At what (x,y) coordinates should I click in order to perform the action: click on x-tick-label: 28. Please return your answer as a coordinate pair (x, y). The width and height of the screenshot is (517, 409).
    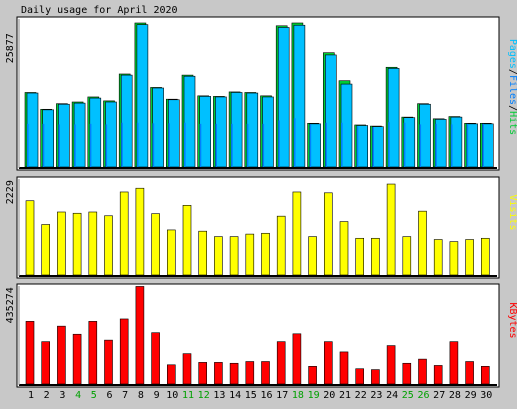
    Looking at the image, I should click on (455, 395).